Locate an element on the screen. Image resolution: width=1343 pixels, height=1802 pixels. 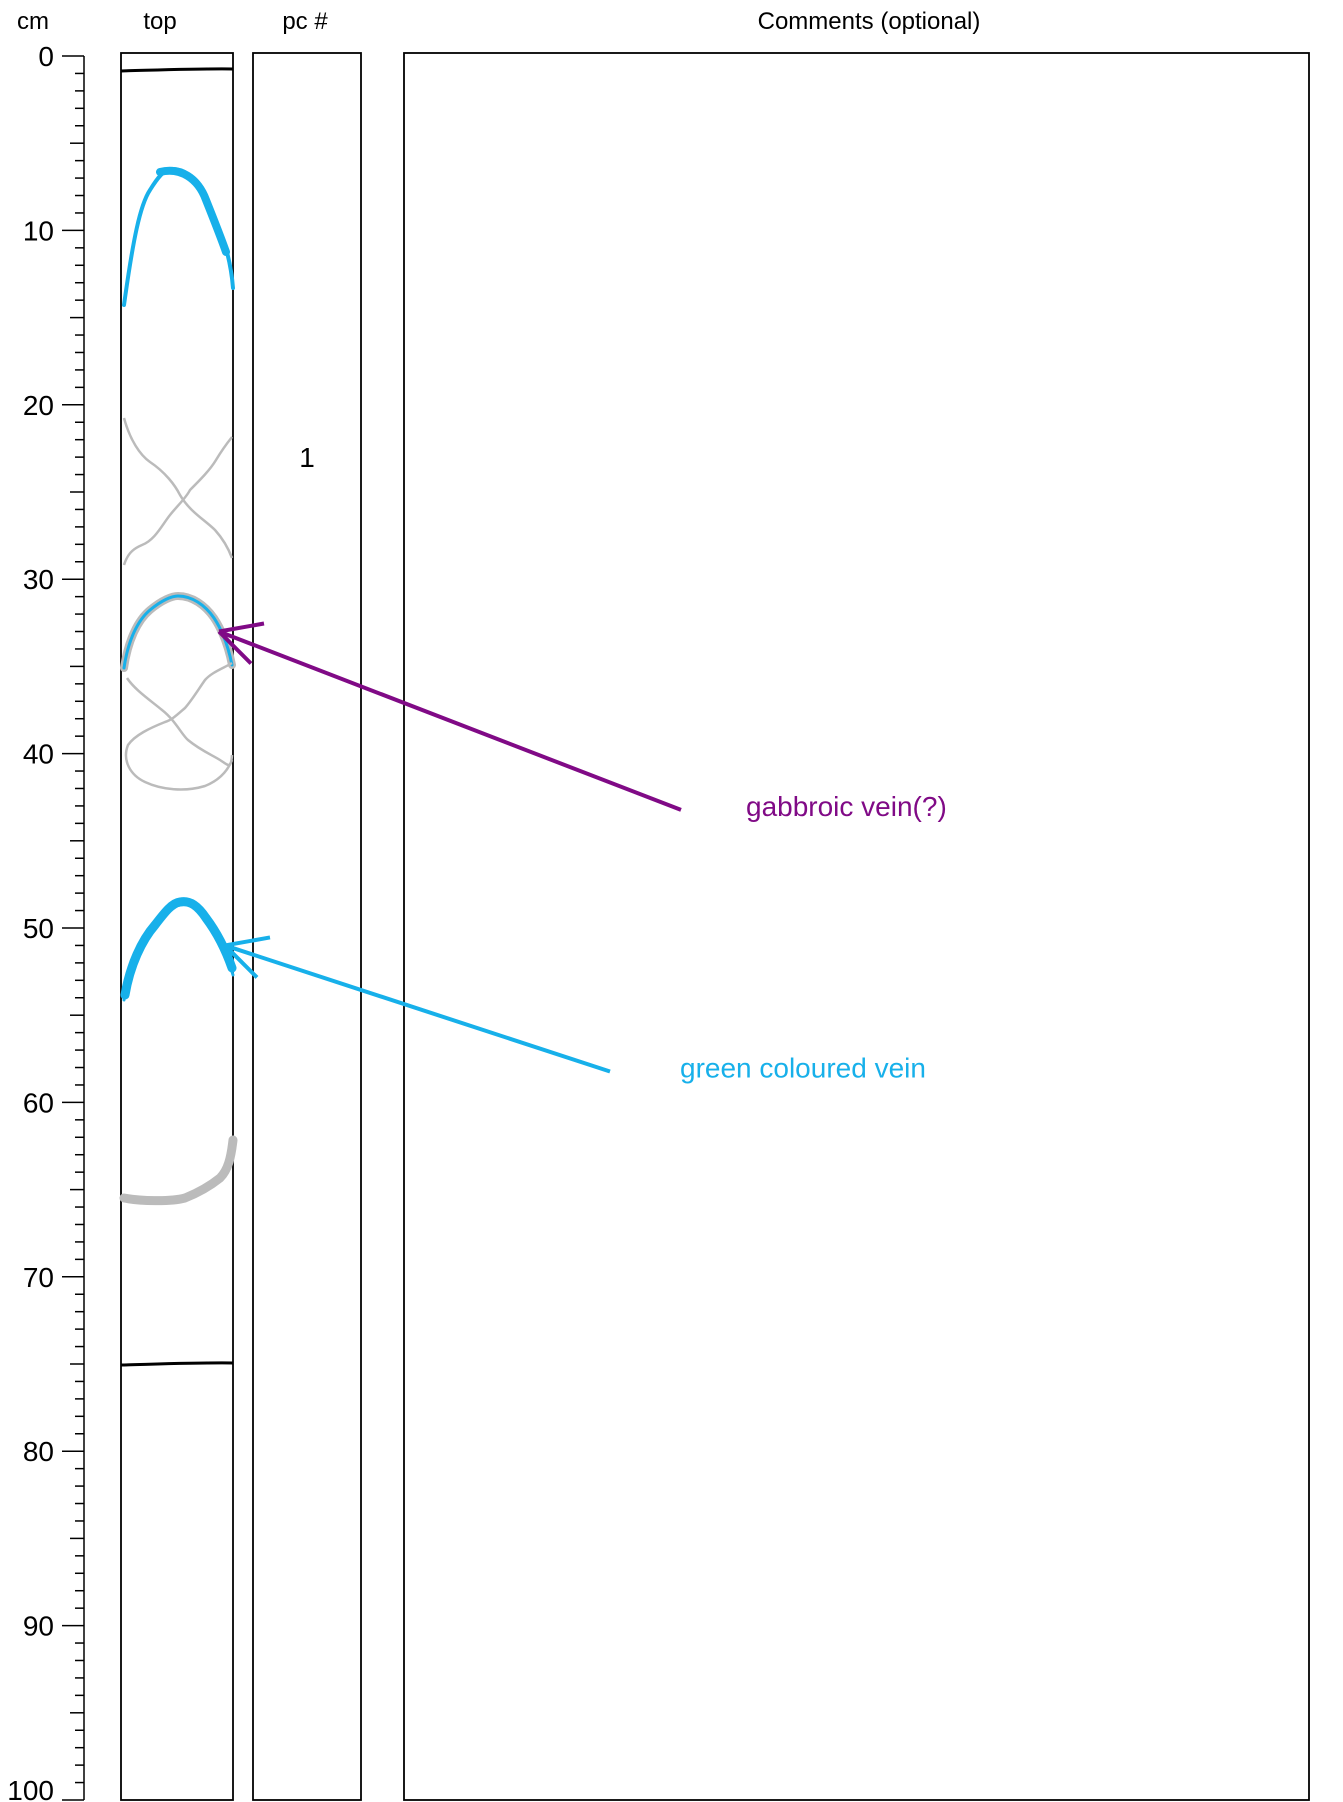
vein-traces is located at coordinates (178, 686).